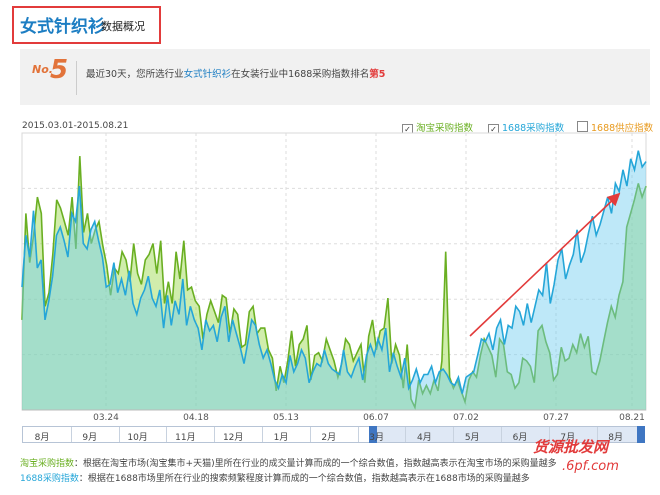 This screenshot has width=660, height=495. I want to click on navigator-month-label: 3月, so click(376, 438).